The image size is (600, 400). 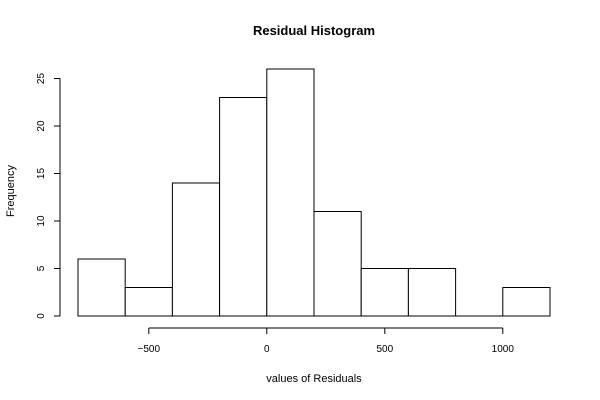 What do you see at coordinates (41, 174) in the screenshot?
I see `y-tick-label: 15` at bounding box center [41, 174].